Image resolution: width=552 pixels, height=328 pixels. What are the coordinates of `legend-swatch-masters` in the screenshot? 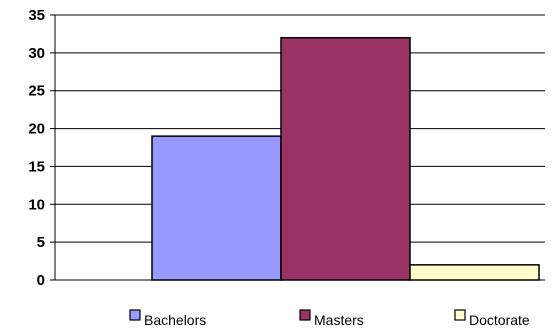 It's located at (305, 315).